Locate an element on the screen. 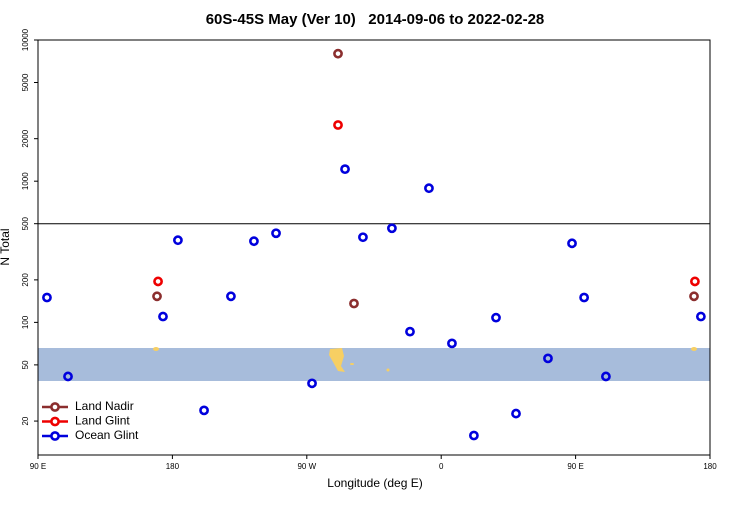 This screenshot has width=750, height=505. y-tick-label: 20 is located at coordinates (25, 420).